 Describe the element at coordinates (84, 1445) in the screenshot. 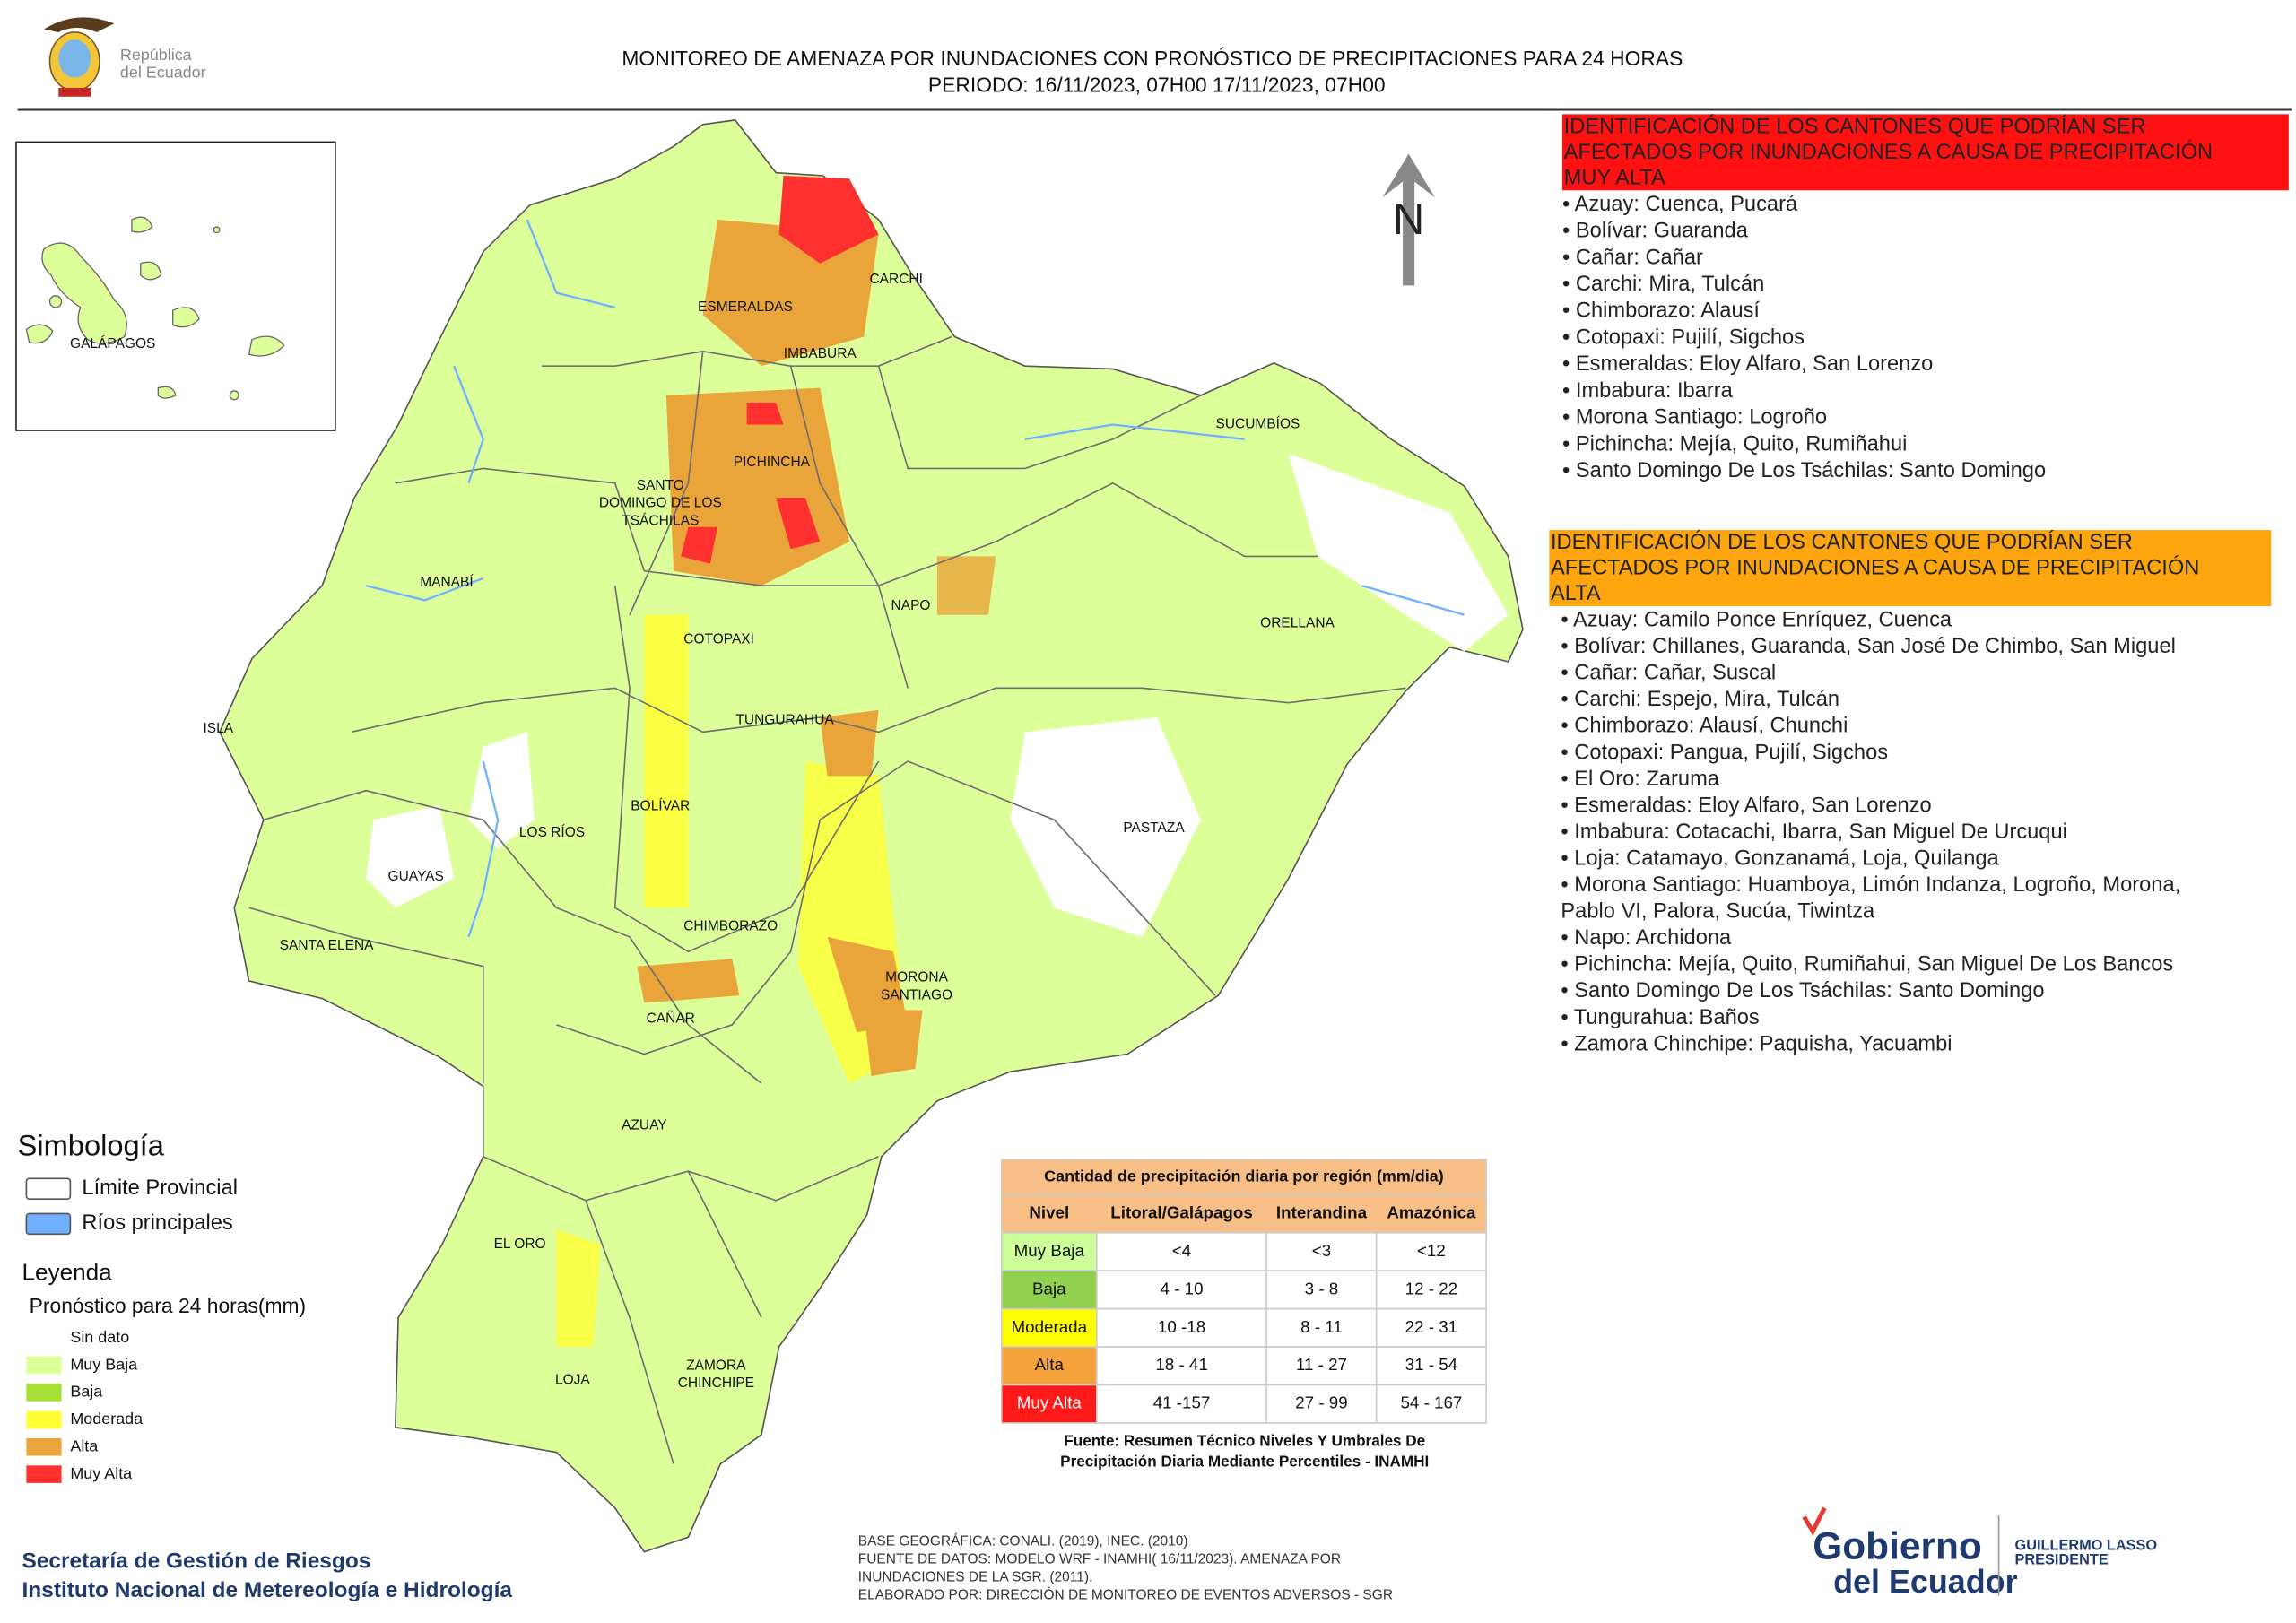

I see `legend-label: Alta` at that location.